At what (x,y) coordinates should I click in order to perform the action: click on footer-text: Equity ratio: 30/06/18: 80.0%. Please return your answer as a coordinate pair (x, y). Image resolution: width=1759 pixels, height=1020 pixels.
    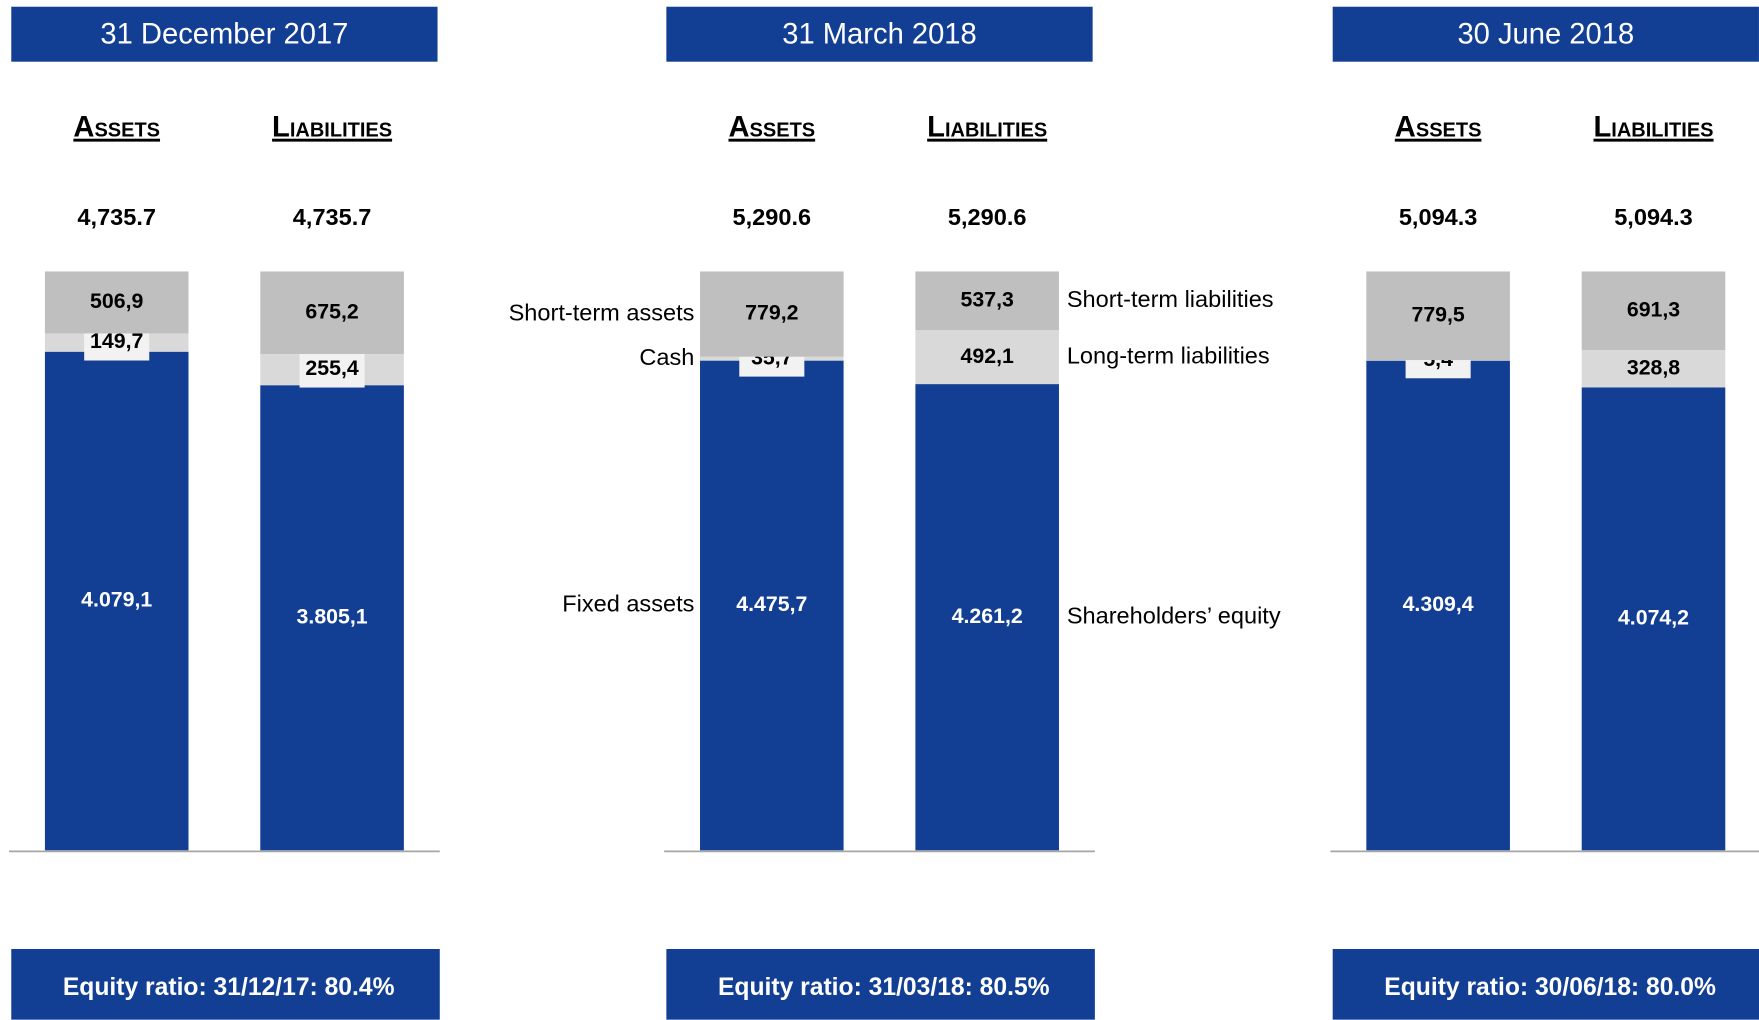
    Looking at the image, I should click on (1550, 987).